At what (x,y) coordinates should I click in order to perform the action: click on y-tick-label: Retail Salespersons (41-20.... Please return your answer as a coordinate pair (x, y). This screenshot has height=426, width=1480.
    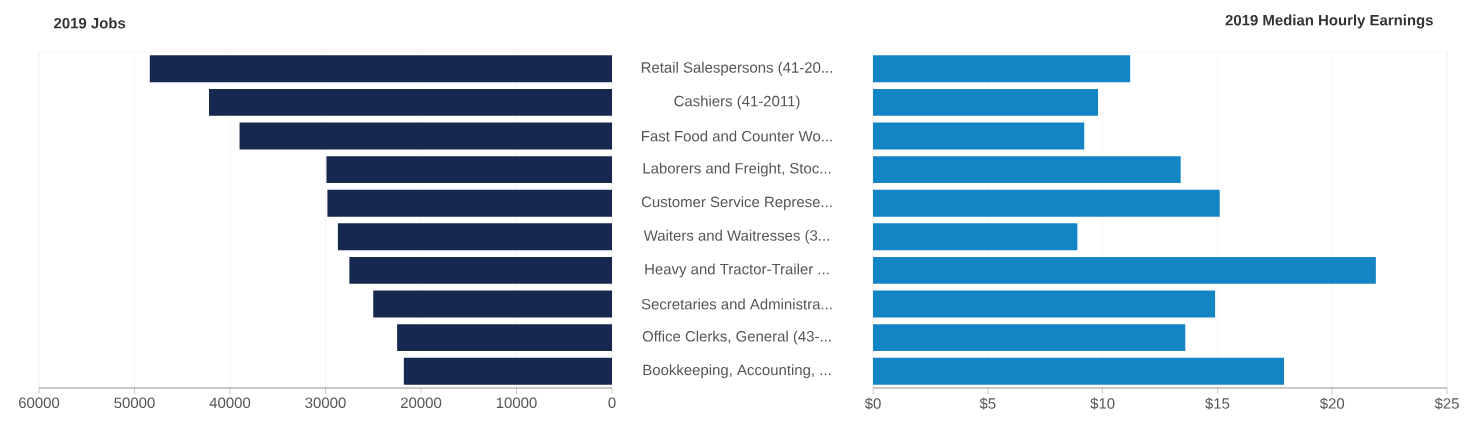
    Looking at the image, I should click on (736, 68).